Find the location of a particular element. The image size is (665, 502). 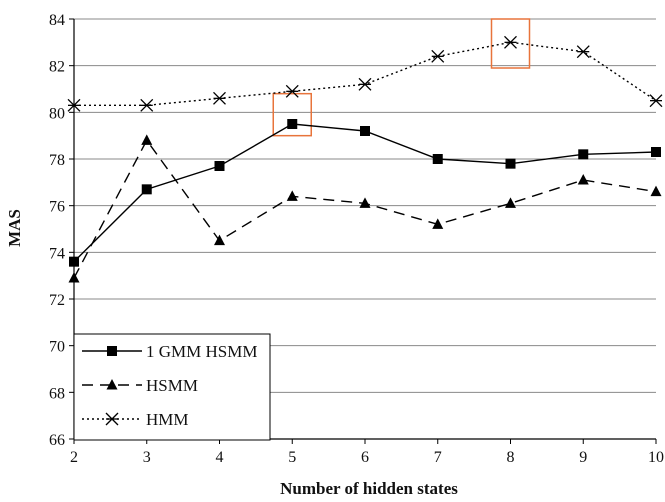

y-tick-label: 68 is located at coordinates (57, 393).